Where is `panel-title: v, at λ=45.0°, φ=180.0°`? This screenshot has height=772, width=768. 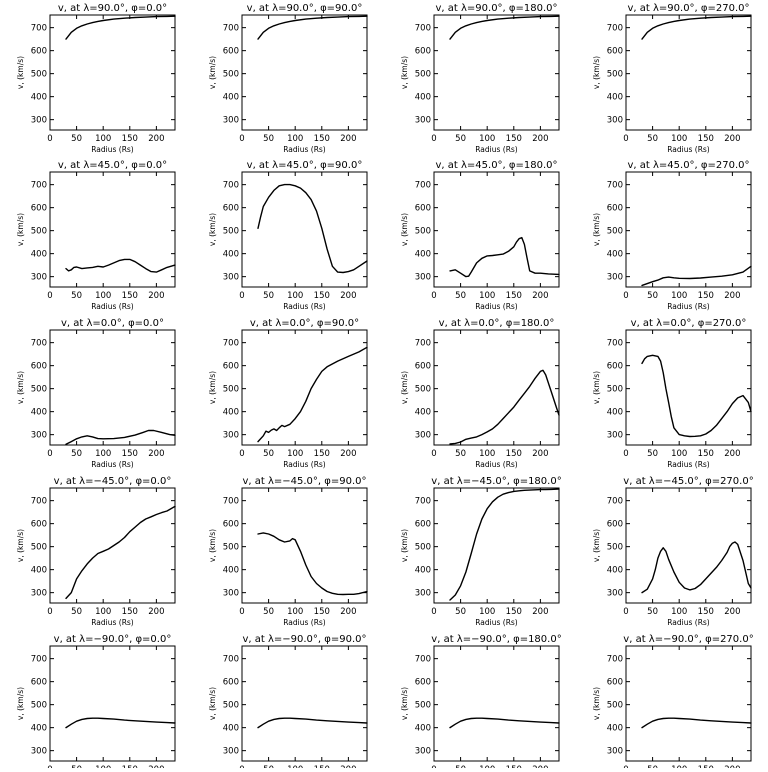 panel-title: v, at λ=45.0°, φ=180.0° is located at coordinates (496, 165).